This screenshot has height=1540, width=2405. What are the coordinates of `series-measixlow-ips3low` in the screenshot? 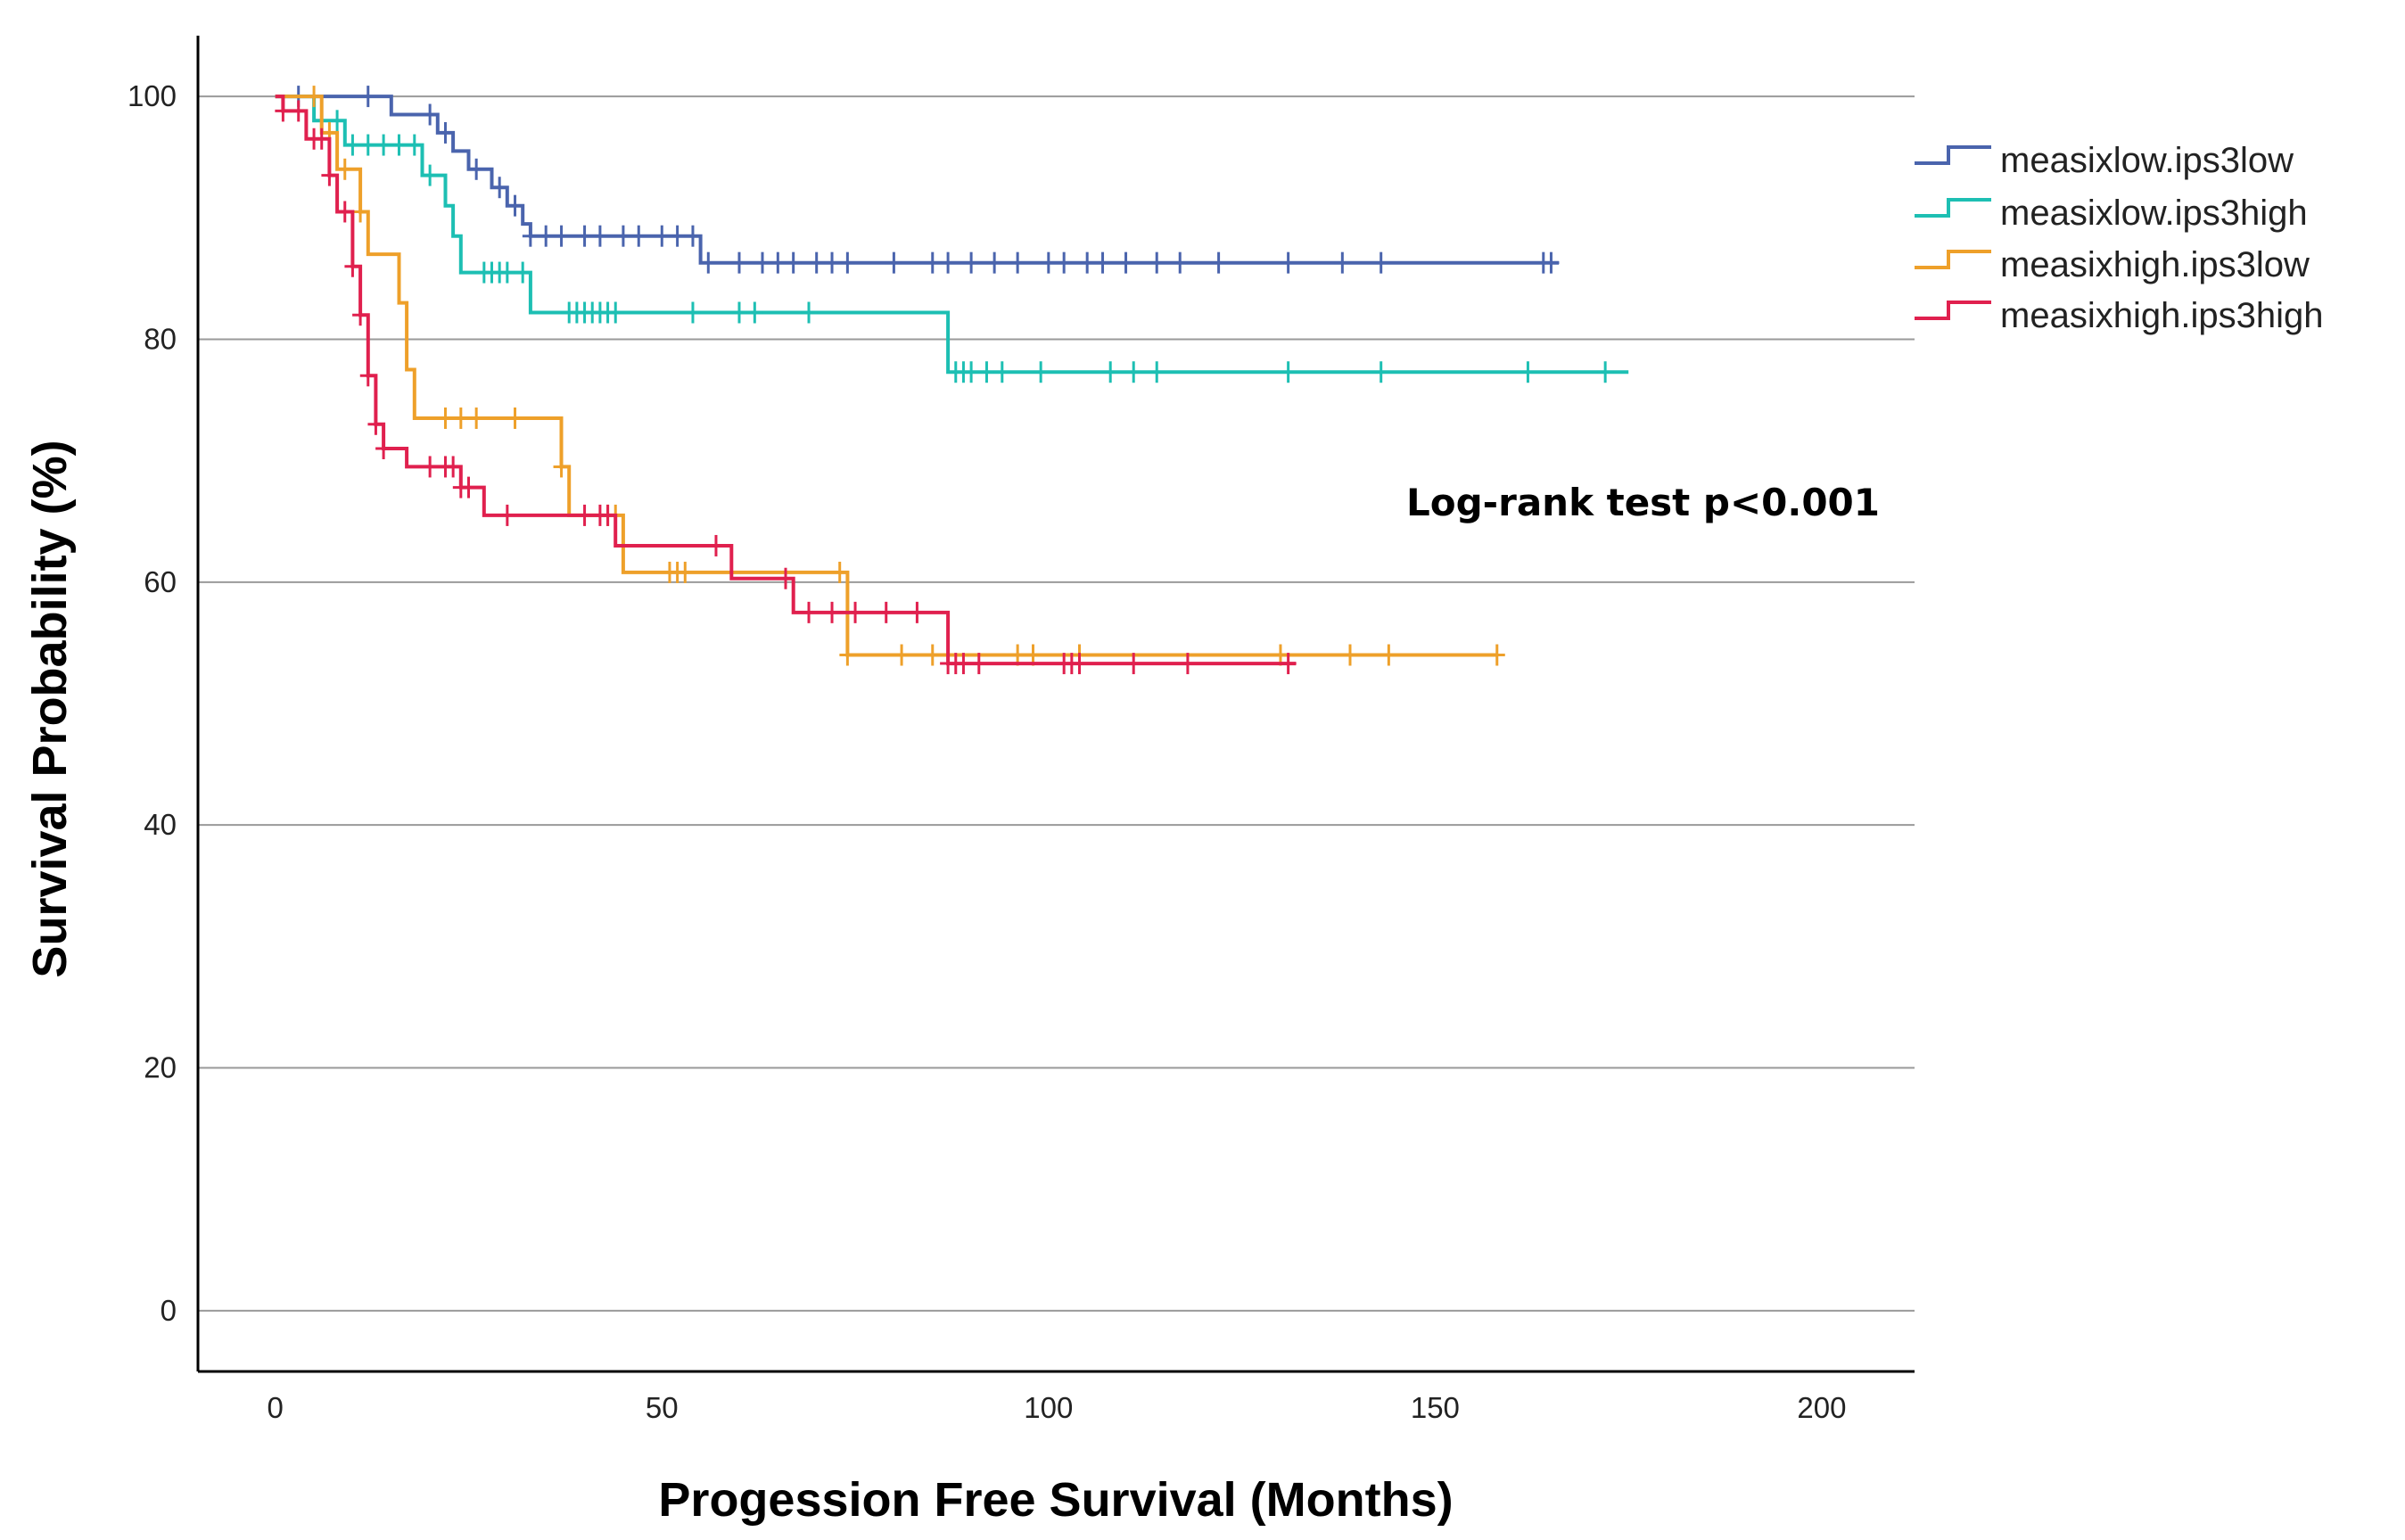 It's located at (917, 180).